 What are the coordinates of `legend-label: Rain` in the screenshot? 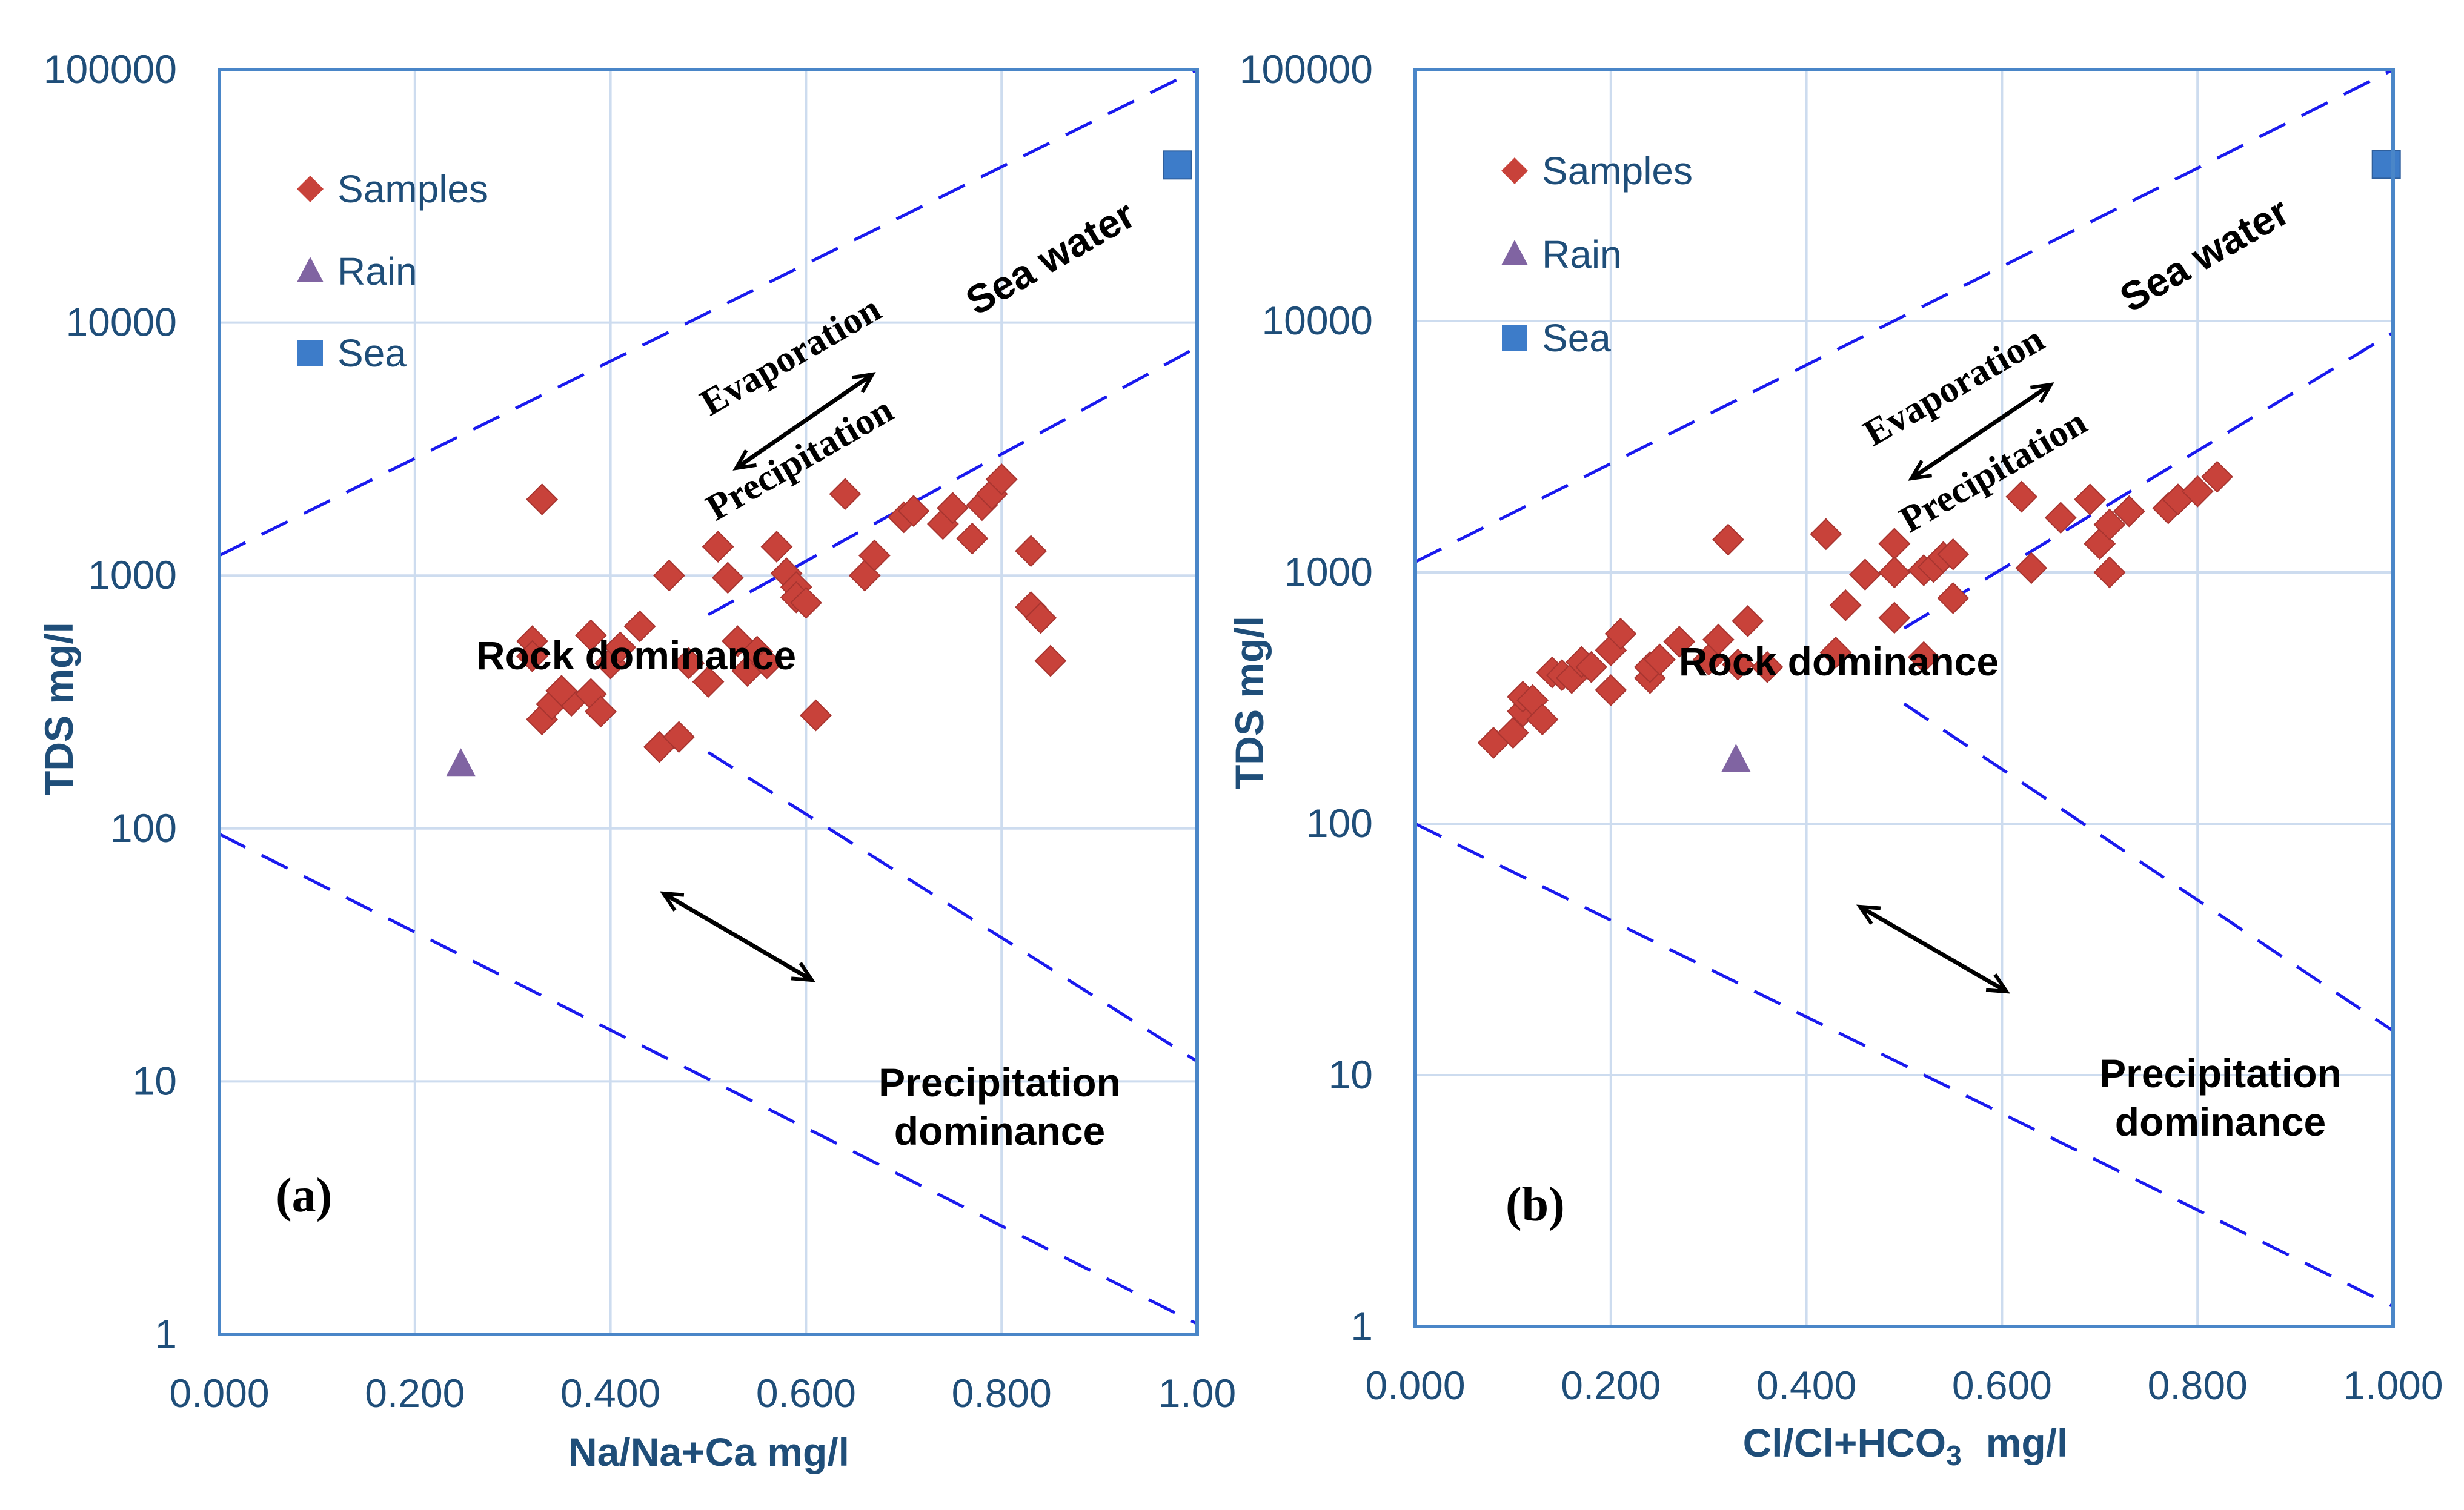 It's located at (377, 271).